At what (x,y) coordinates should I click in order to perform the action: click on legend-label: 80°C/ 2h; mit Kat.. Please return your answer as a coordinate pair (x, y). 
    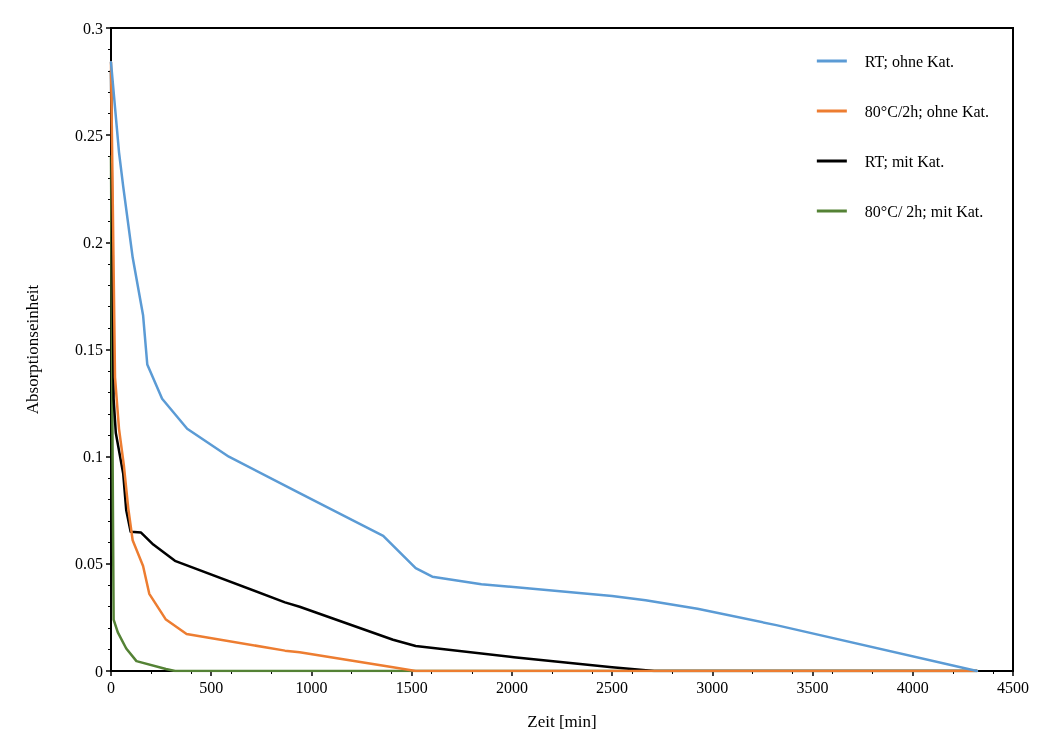
    Looking at the image, I should click on (924, 211).